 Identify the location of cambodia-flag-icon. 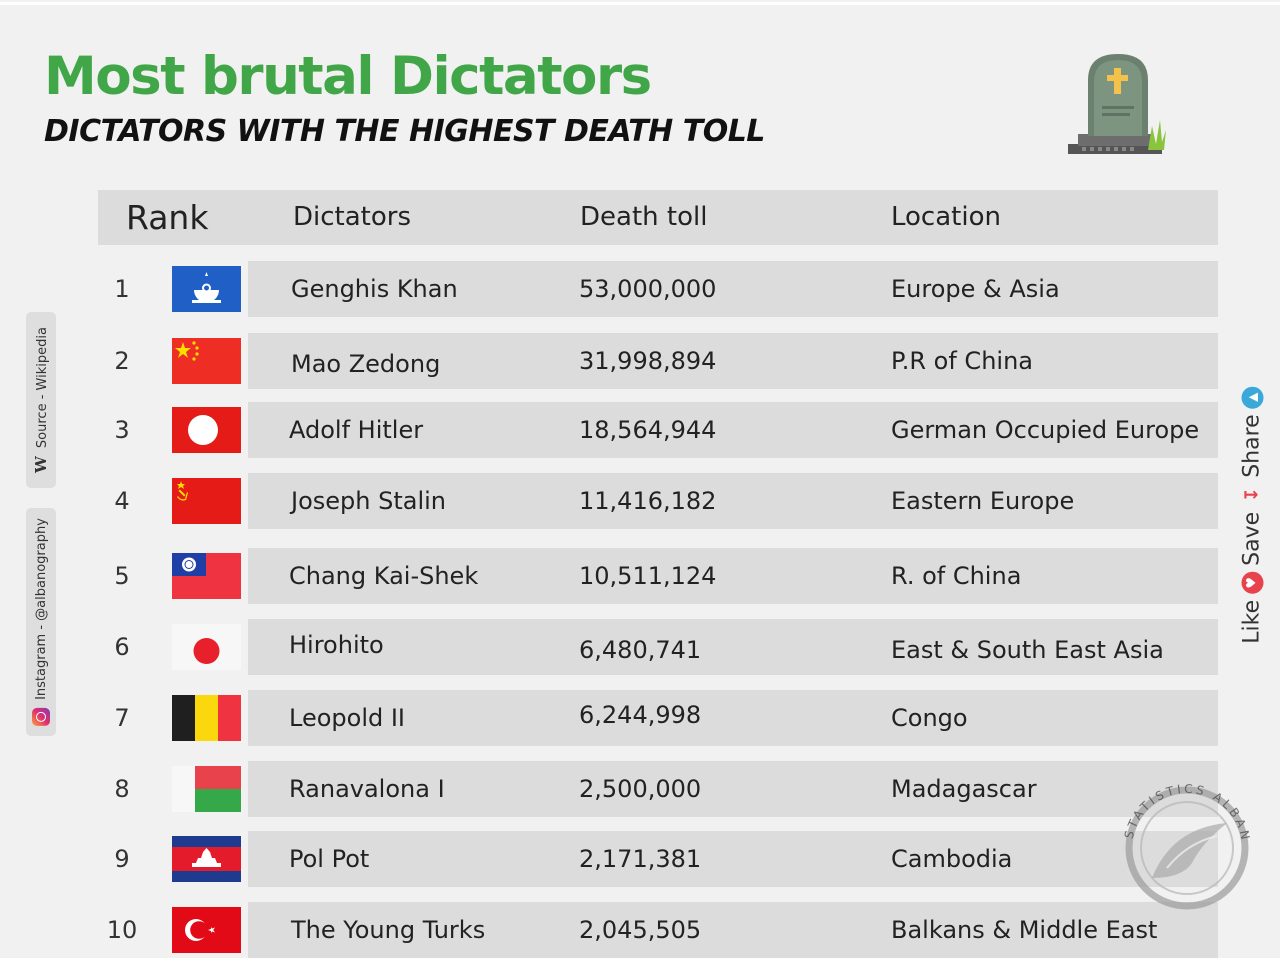
(206, 859).